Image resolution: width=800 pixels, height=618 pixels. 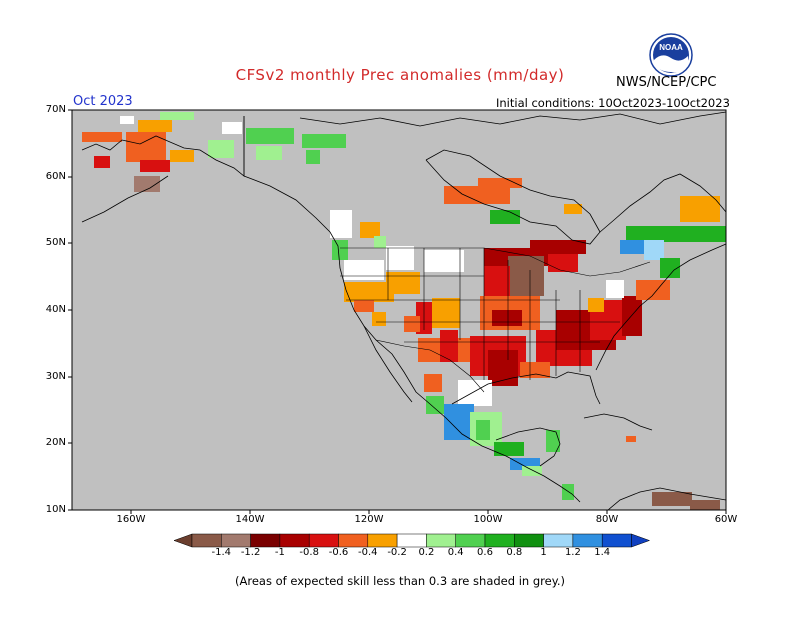 I want to click on lat-label: 20N, so click(x=55, y=442).